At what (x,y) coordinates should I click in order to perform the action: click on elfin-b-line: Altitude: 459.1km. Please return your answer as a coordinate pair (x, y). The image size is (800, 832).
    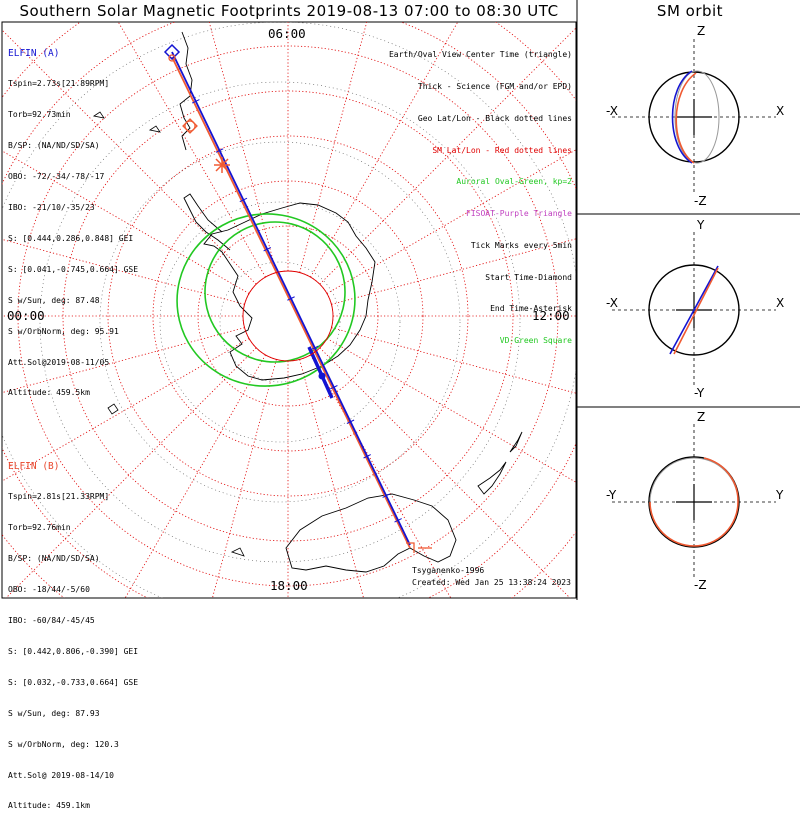
    Looking at the image, I should click on (49, 806).